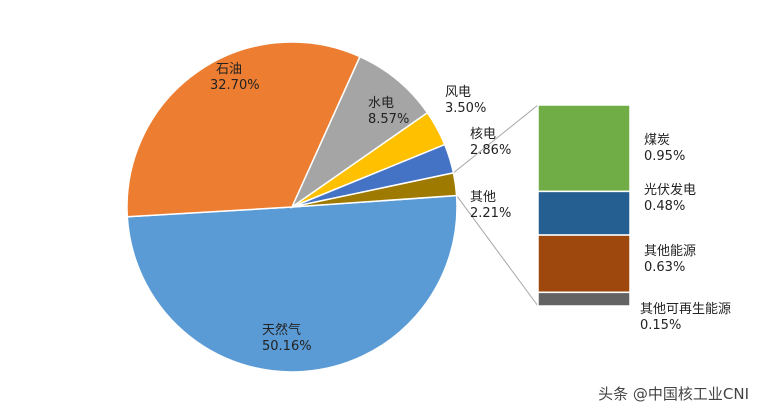  I want to click on segment-percent: 0.15%, so click(661, 325).